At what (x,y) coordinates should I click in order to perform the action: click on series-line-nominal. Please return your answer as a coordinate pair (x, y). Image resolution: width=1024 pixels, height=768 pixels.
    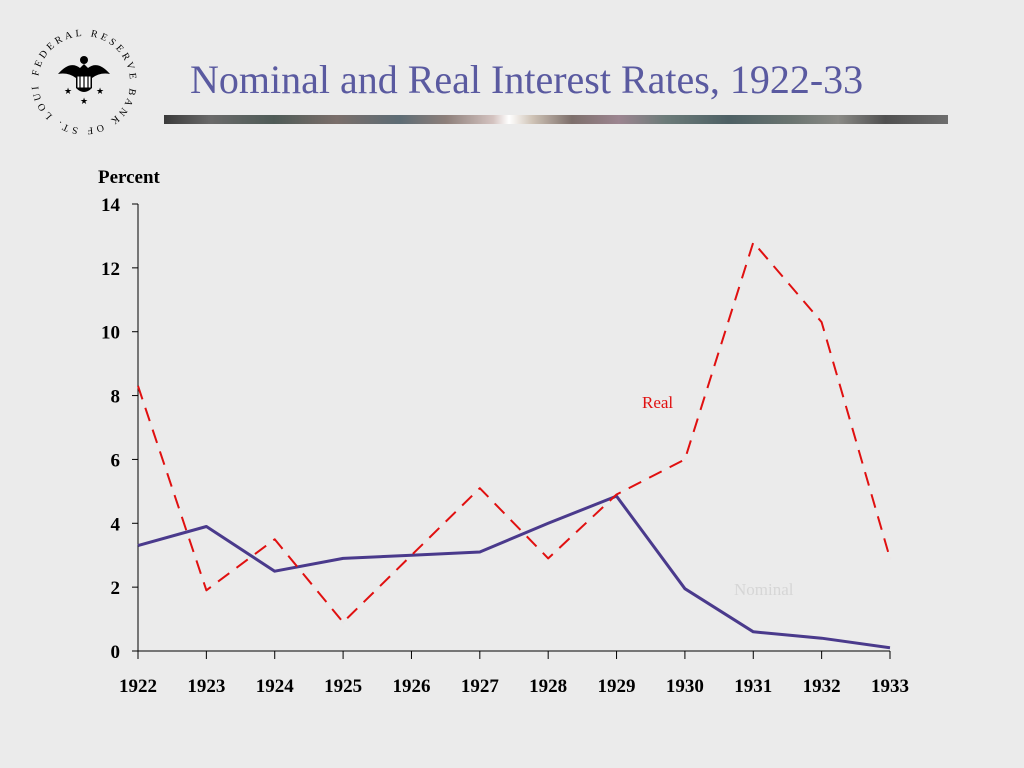
    Looking at the image, I should click on (514, 572).